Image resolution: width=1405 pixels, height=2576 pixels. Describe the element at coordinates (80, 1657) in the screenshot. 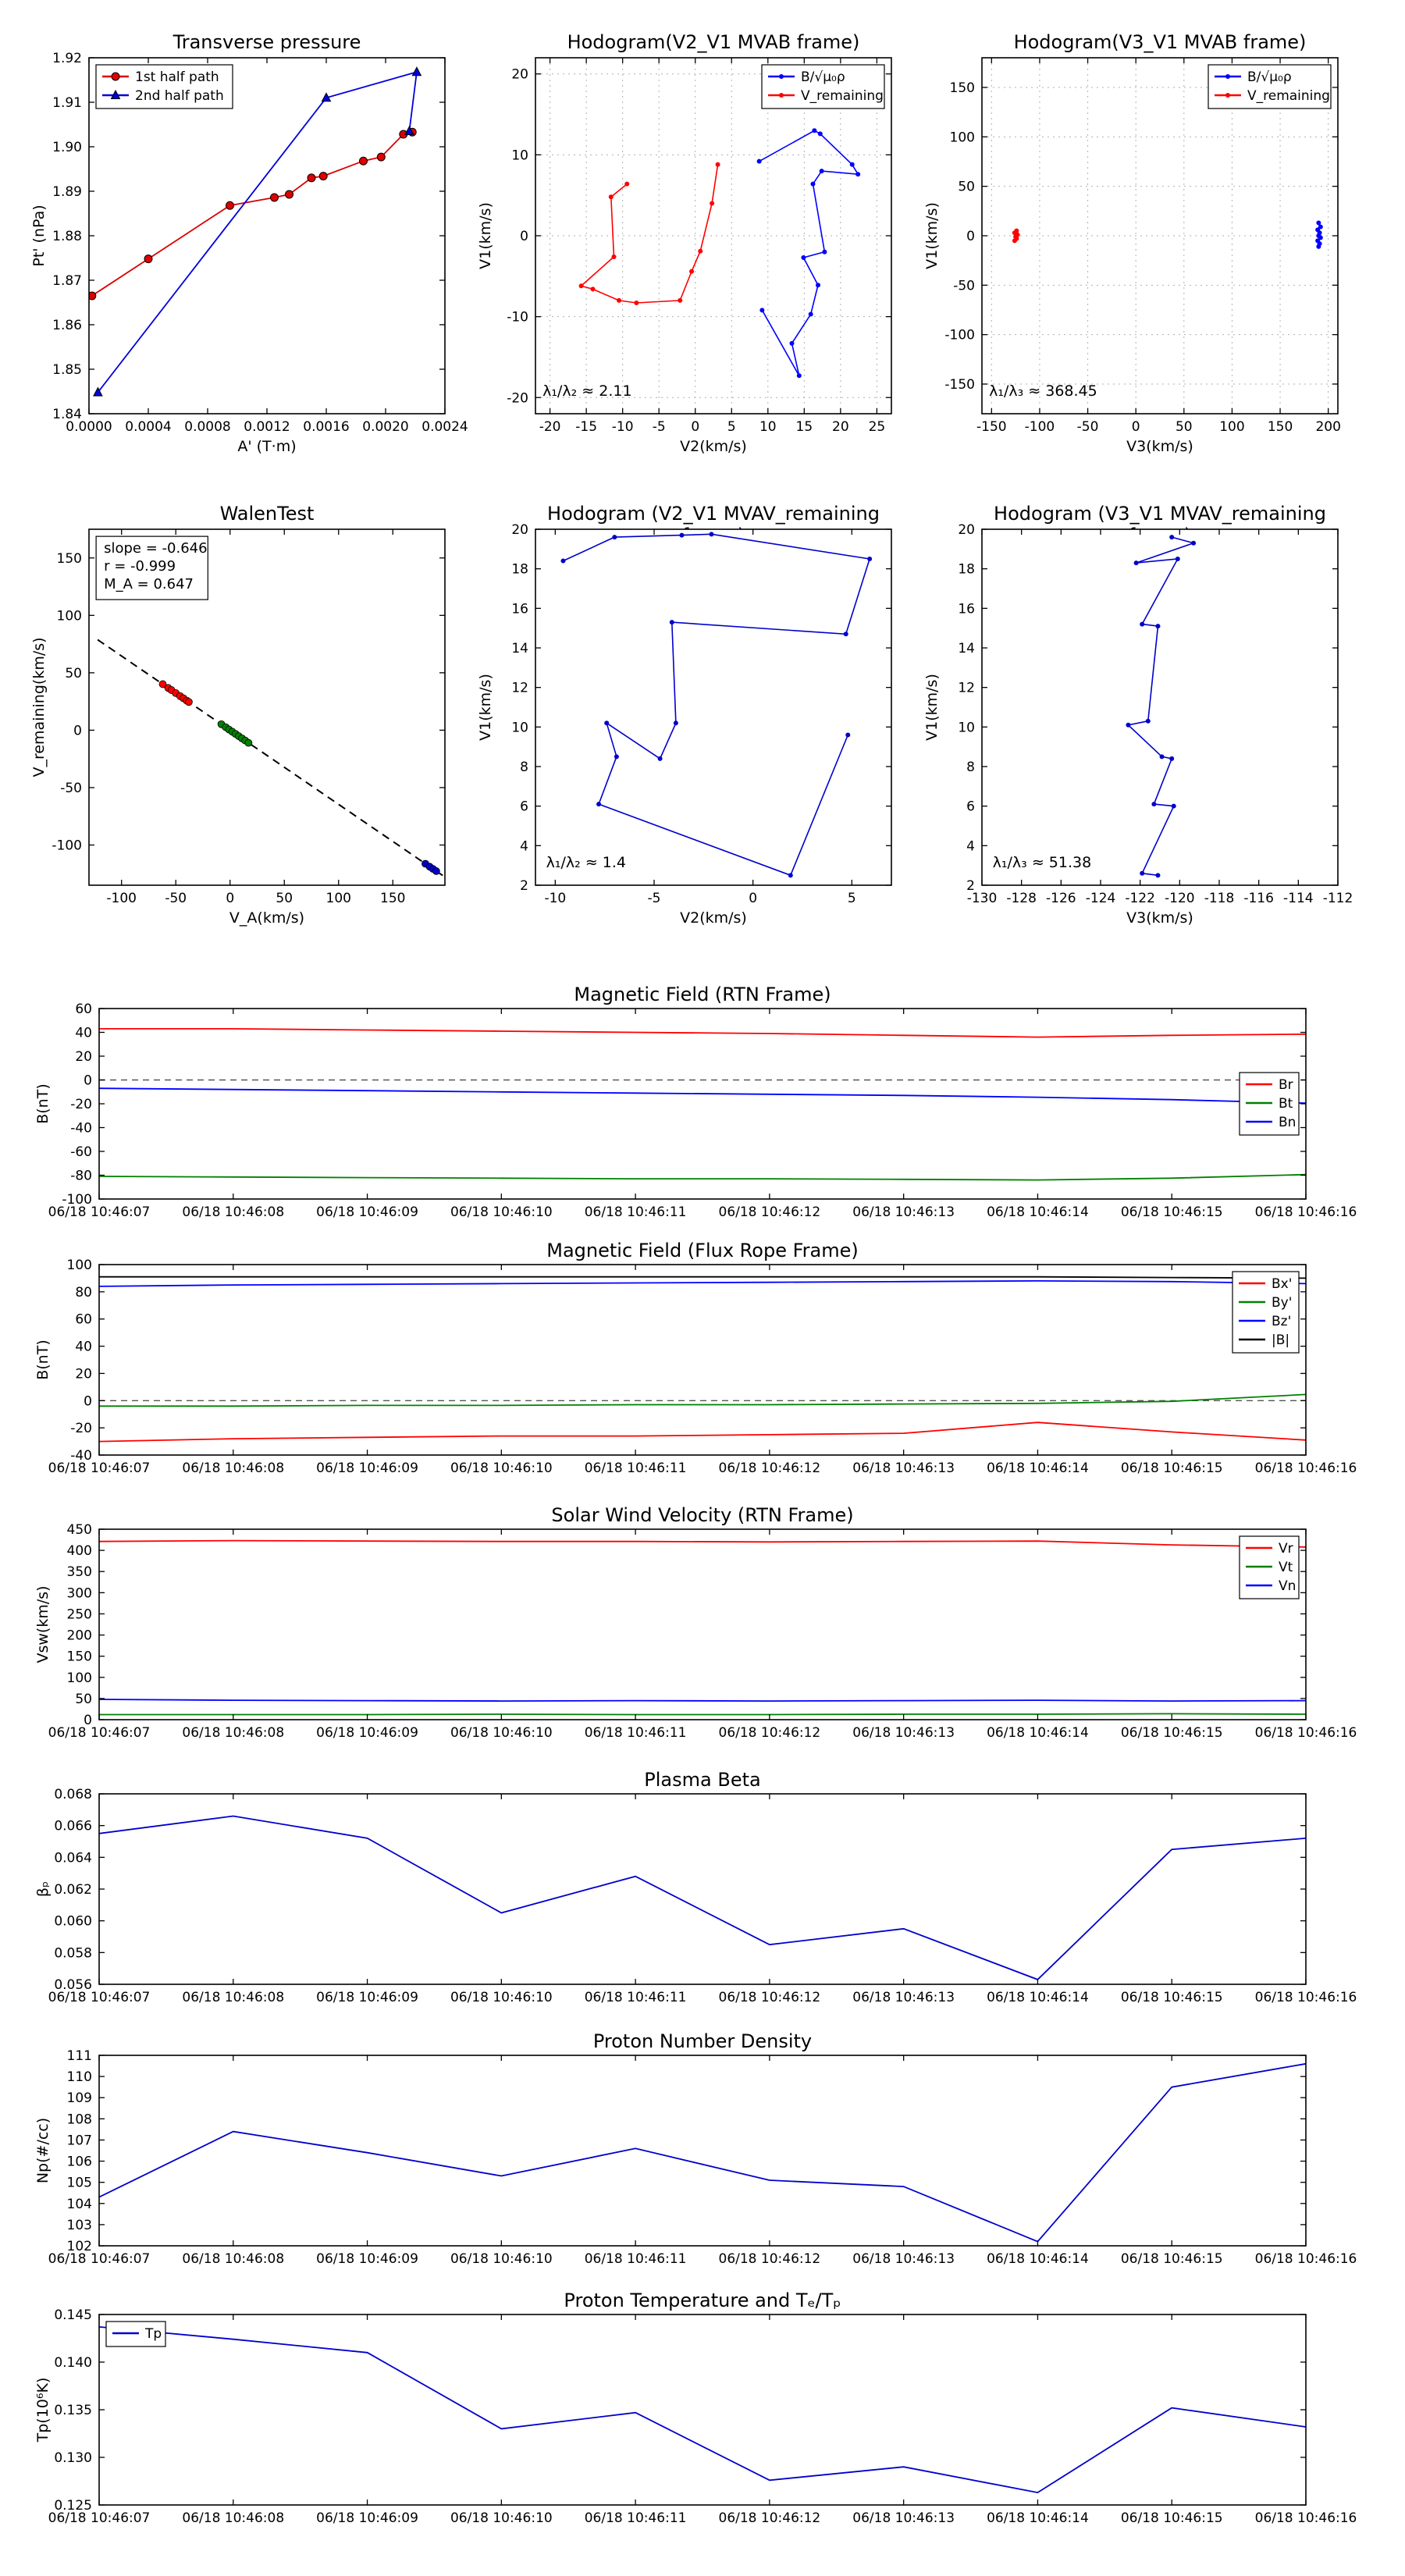

I see `y-tick-label: 150` at that location.